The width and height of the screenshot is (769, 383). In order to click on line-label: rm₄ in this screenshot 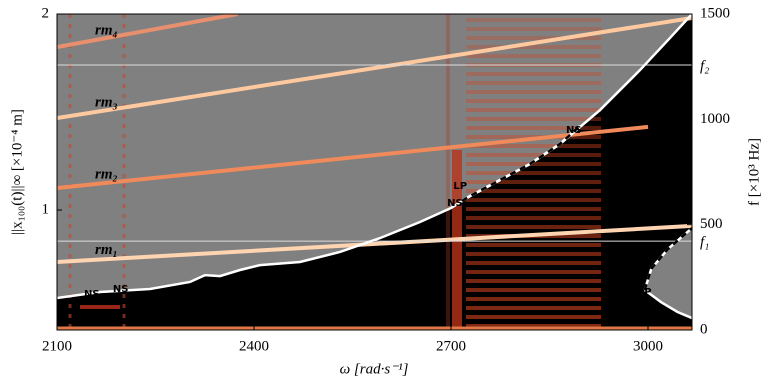, I will do `click(106, 31)`.